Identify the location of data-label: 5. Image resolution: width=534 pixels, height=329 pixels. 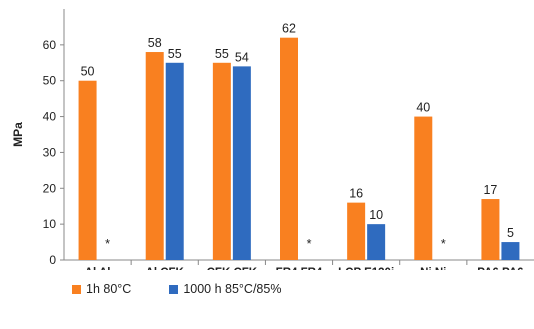
(510, 233).